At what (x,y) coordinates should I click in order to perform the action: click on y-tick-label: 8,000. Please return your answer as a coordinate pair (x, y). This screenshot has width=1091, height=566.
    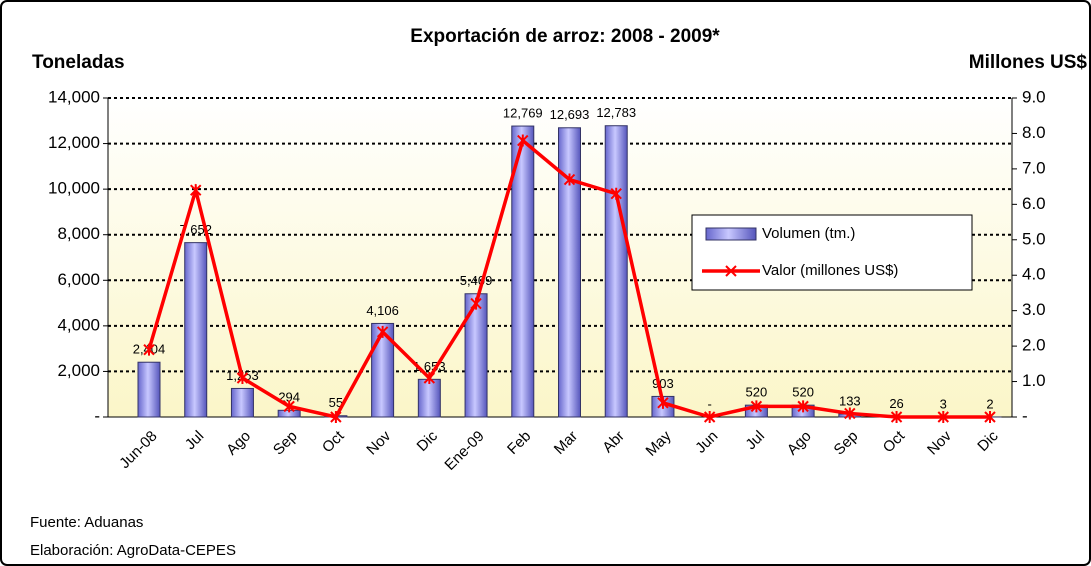
    Looking at the image, I should click on (78, 233).